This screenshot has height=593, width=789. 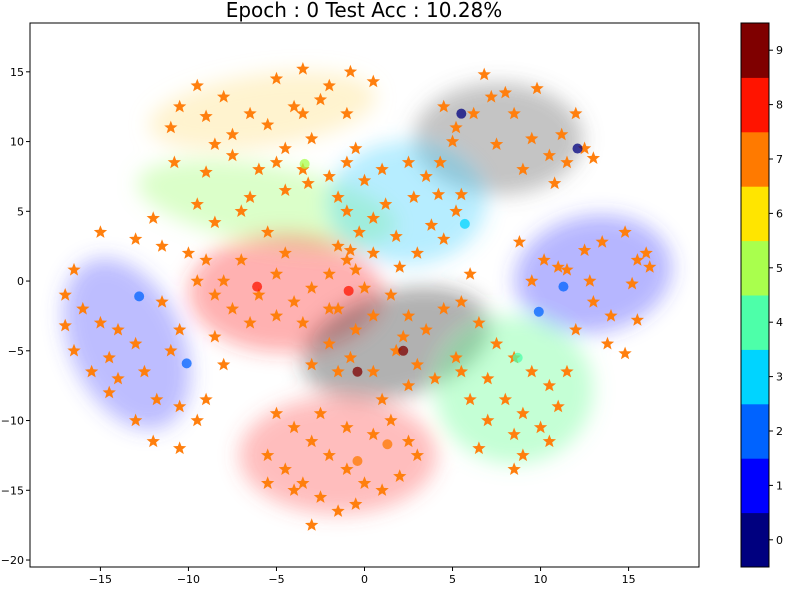 I want to click on colorbar-tick-label: 7, so click(x=779, y=159).